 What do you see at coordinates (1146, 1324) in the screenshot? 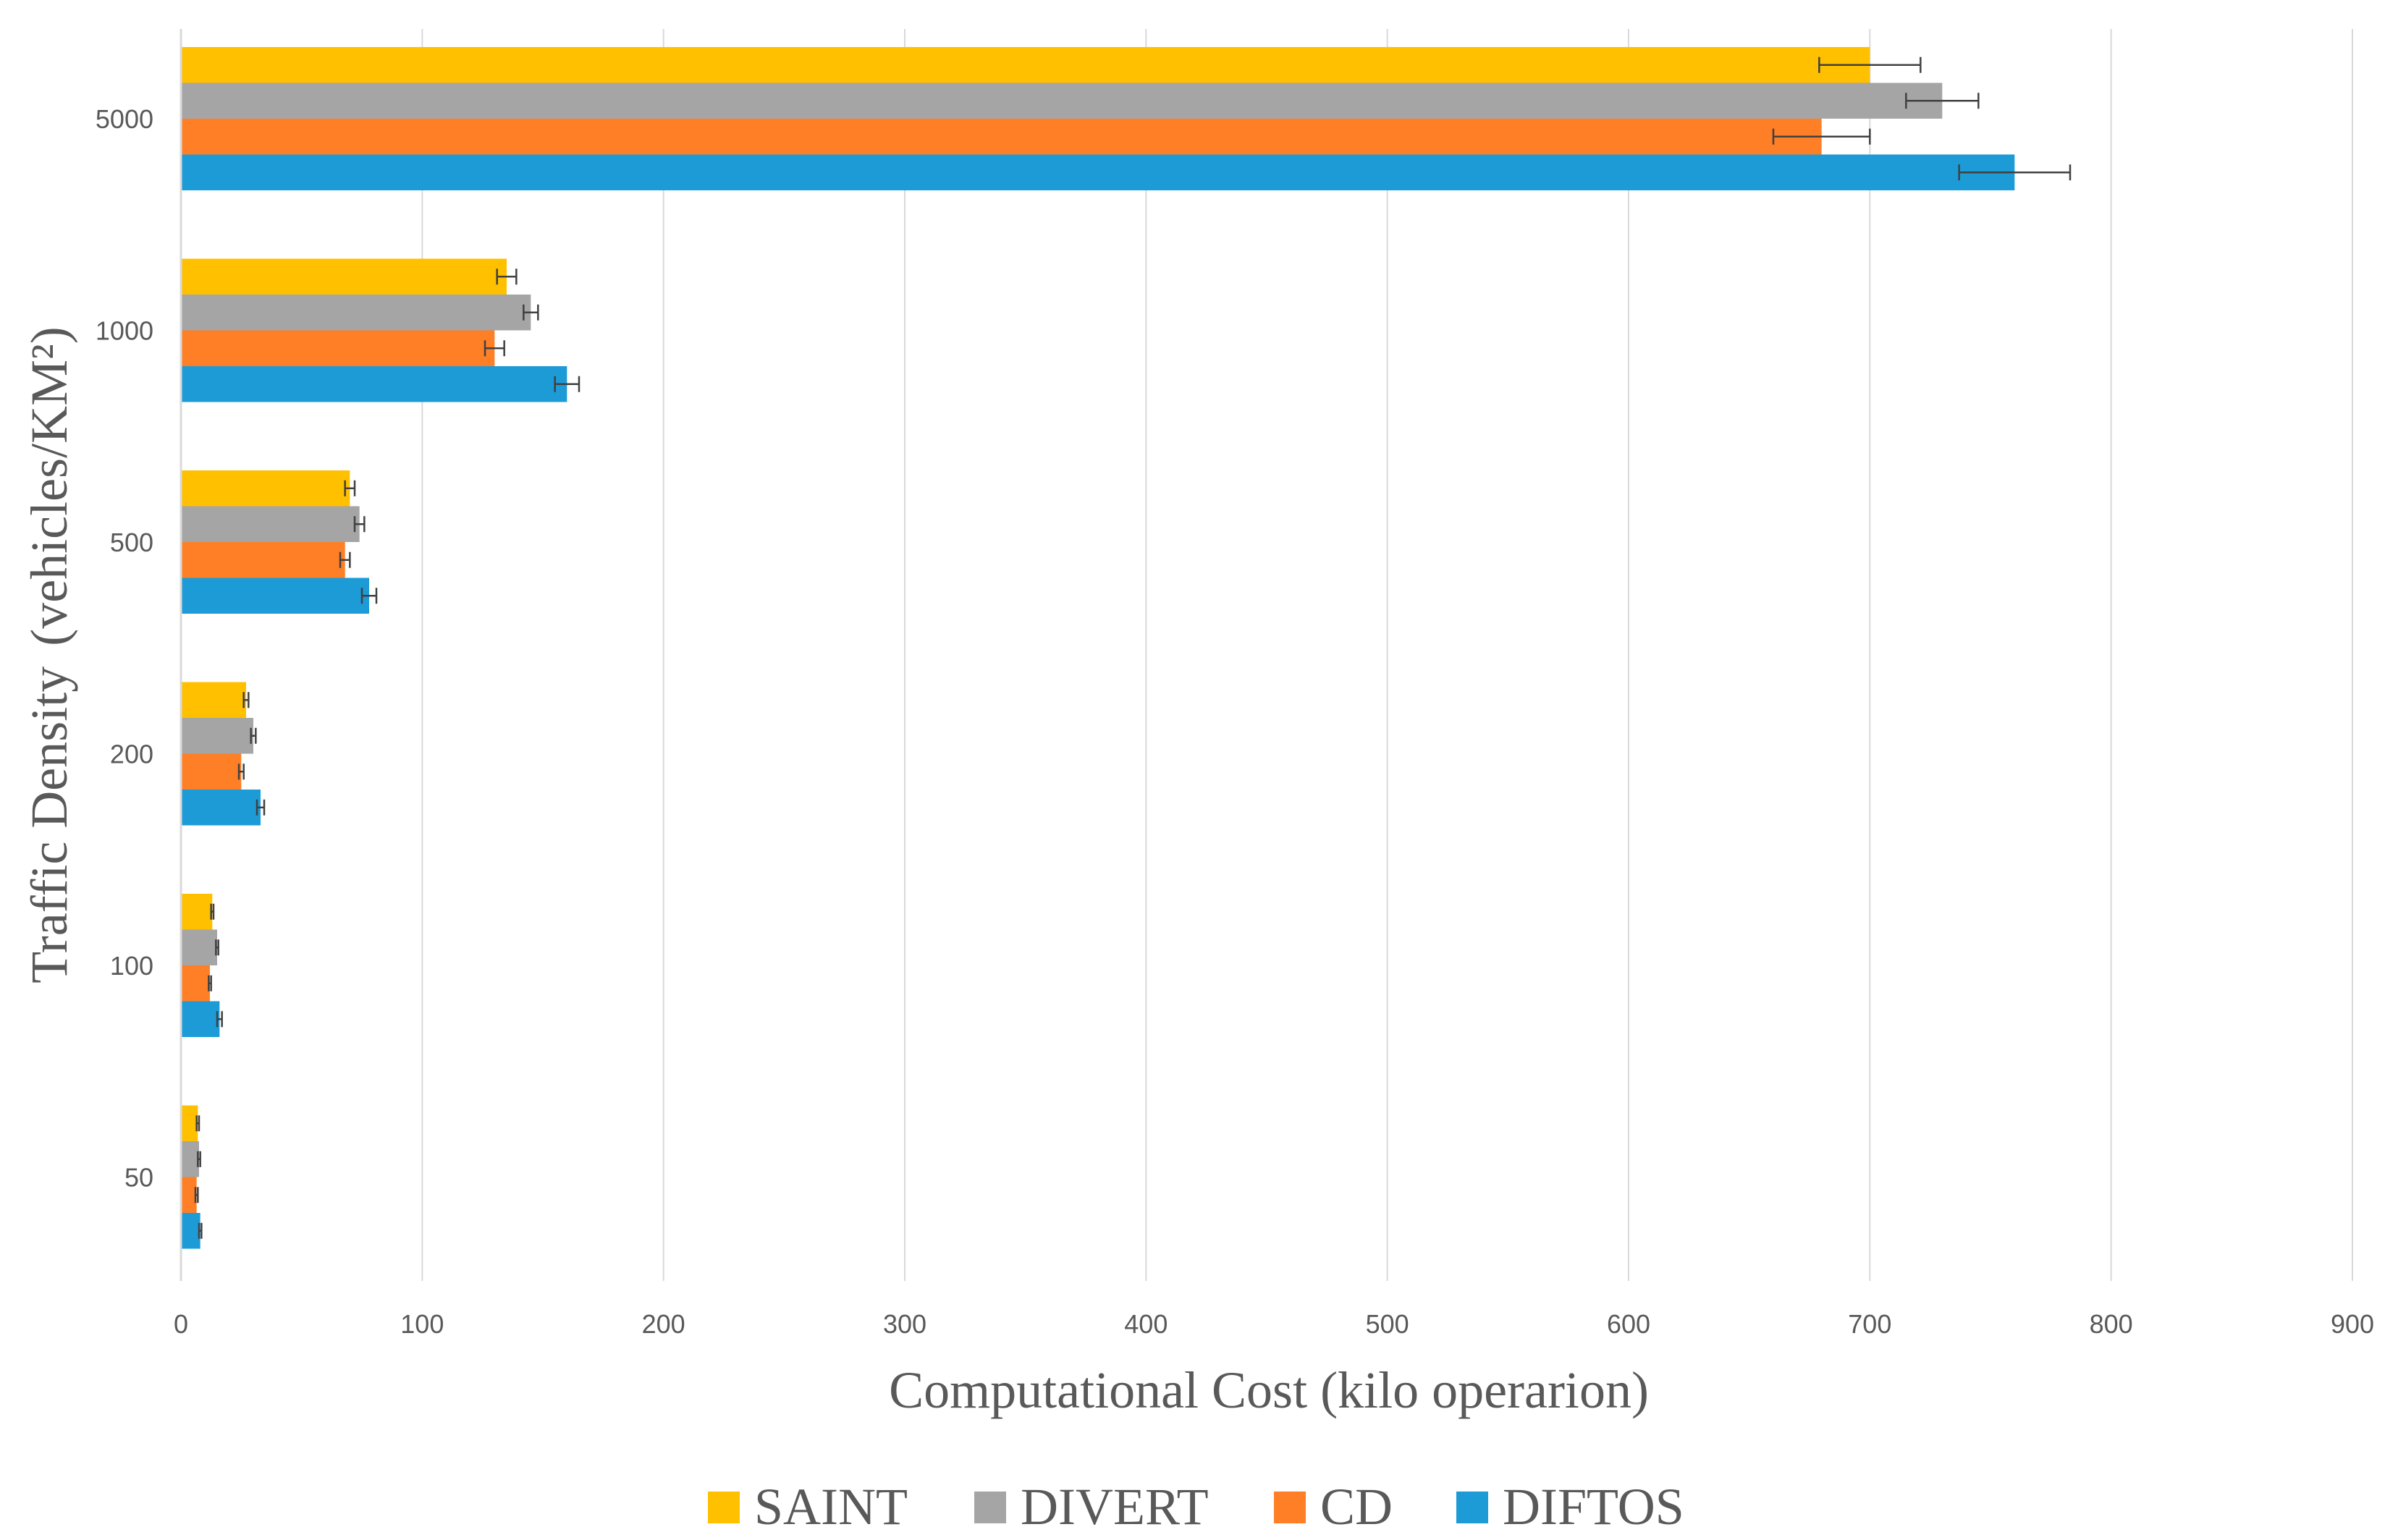
I see `x-tick-label: 400` at bounding box center [1146, 1324].